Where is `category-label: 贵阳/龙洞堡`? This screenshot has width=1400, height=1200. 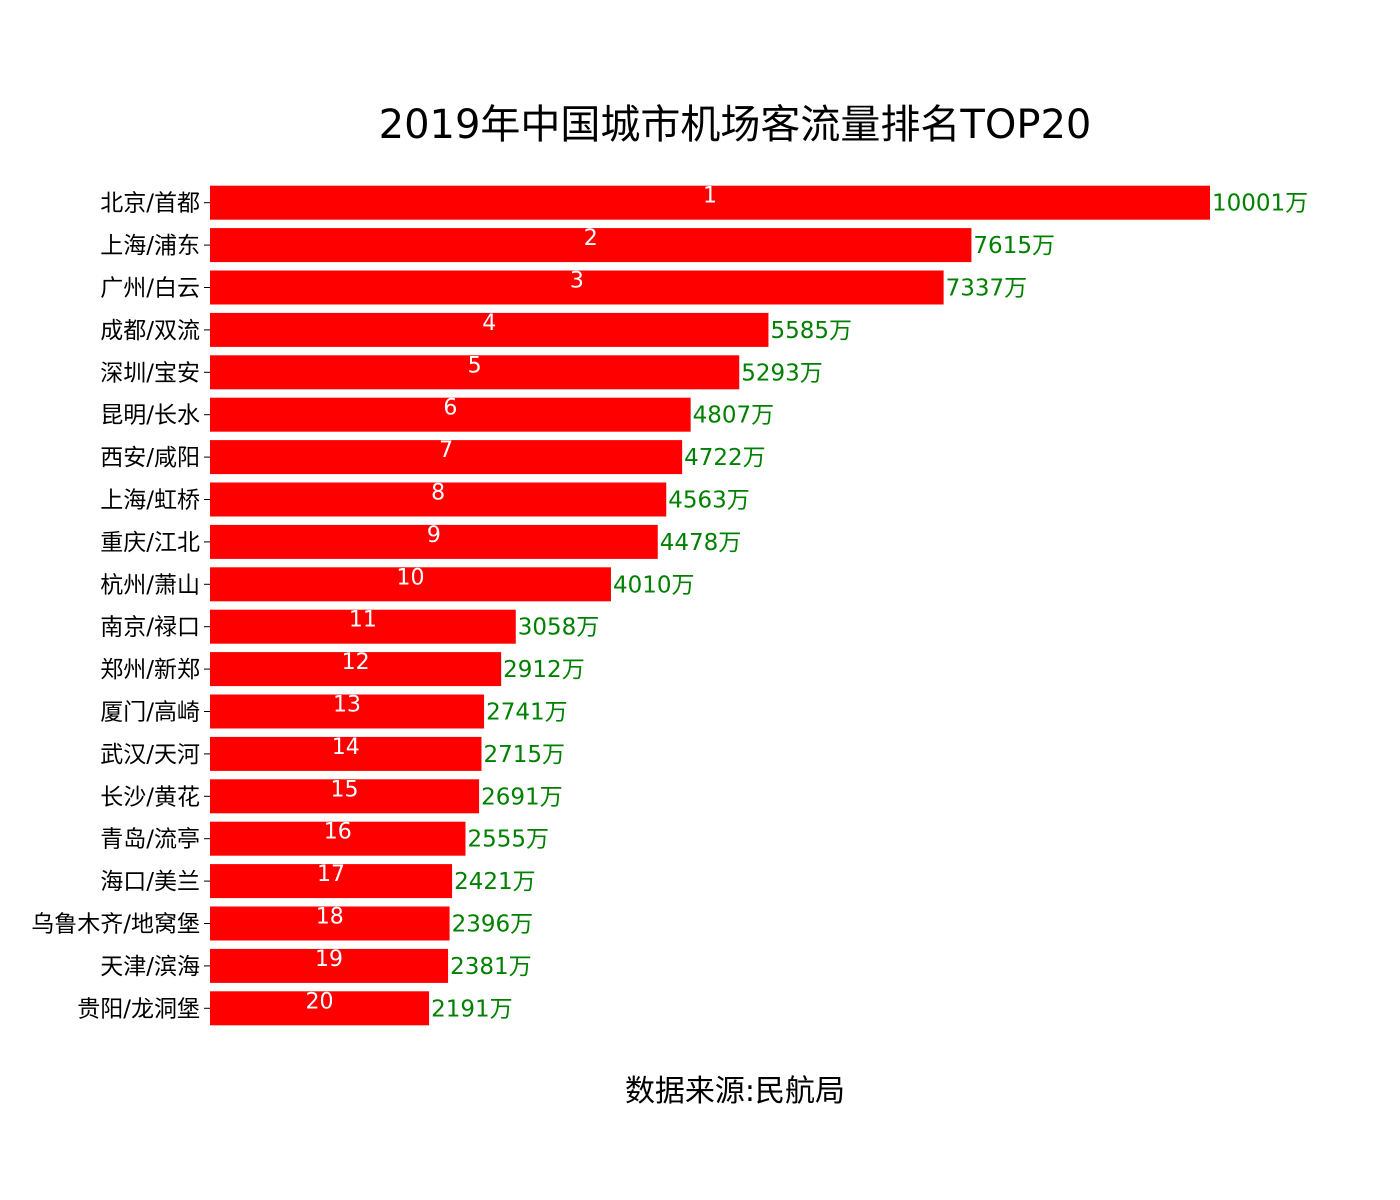 category-label: 贵阳/龙洞堡 is located at coordinates (138, 1009).